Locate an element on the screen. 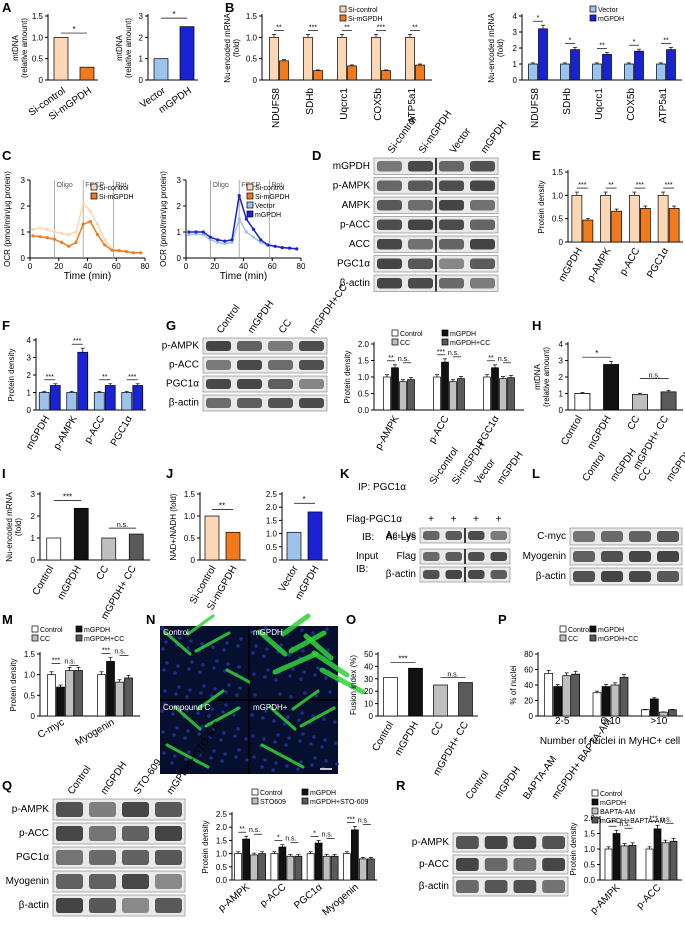 Image resolution: width=685 pixels, height=927 pixels. sig-marker: *** is located at coordinates (77, 341).